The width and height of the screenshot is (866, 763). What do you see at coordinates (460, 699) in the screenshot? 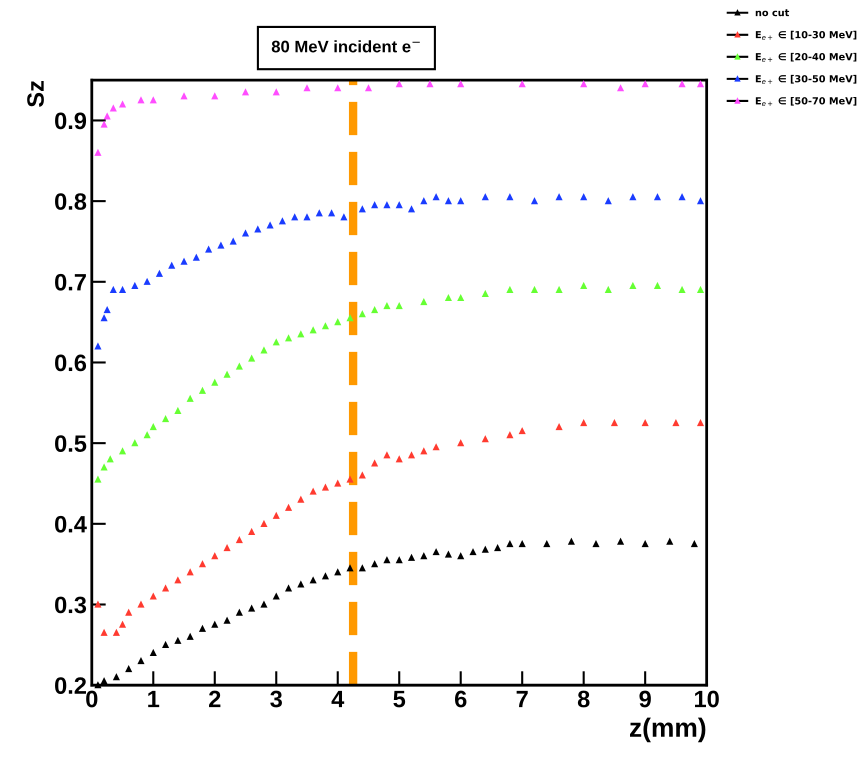
I see `x-tick-label: 6` at bounding box center [460, 699].